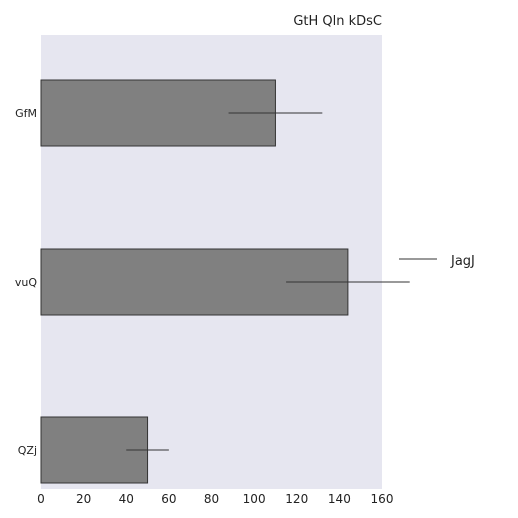  What do you see at coordinates (339, 499) in the screenshot?
I see `x-tick-label-140: 140` at bounding box center [339, 499].